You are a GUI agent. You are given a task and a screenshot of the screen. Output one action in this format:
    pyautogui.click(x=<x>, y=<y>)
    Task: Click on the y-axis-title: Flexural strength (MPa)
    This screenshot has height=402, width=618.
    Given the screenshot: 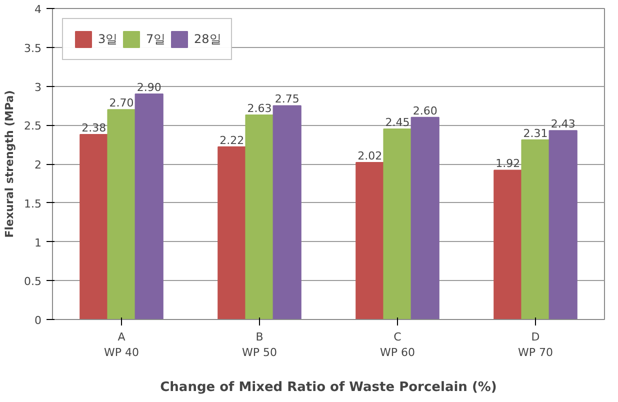 What is the action you would take?
    pyautogui.click(x=9, y=164)
    